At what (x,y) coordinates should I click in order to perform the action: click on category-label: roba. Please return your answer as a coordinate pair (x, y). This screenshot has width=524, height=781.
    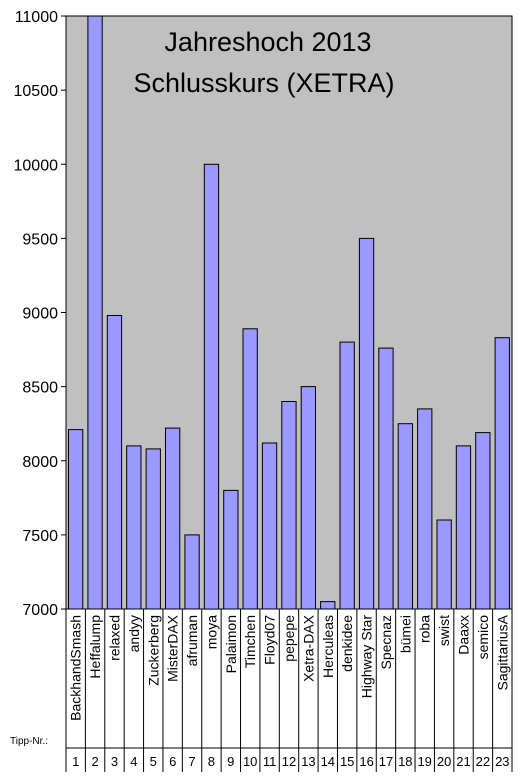
    Looking at the image, I should click on (425, 629).